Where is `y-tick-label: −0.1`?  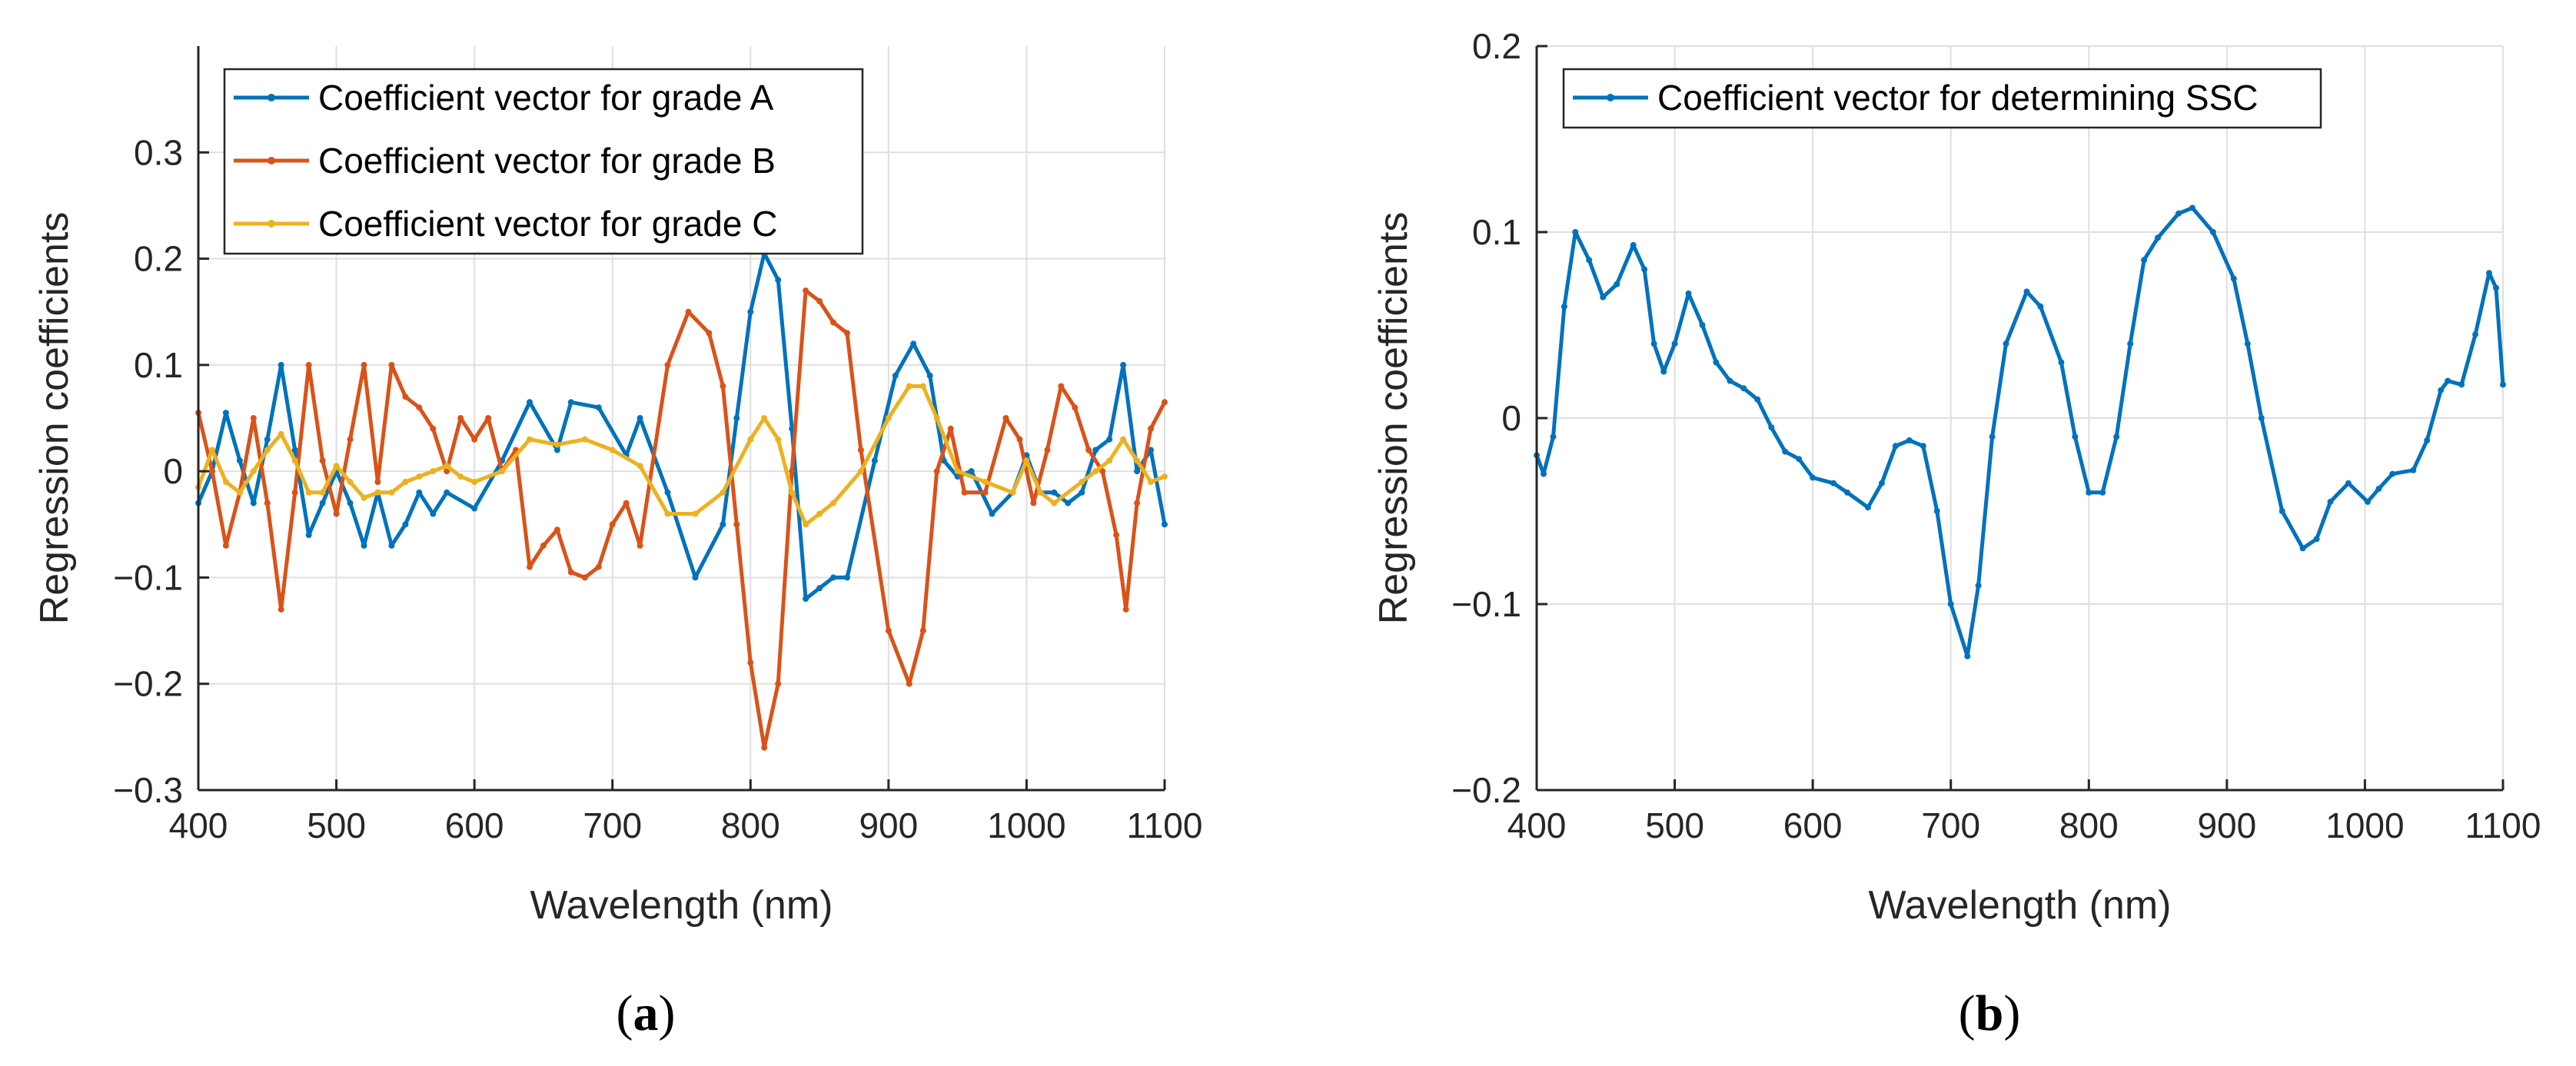
y-tick-label: −0.1 is located at coordinates (1486, 604).